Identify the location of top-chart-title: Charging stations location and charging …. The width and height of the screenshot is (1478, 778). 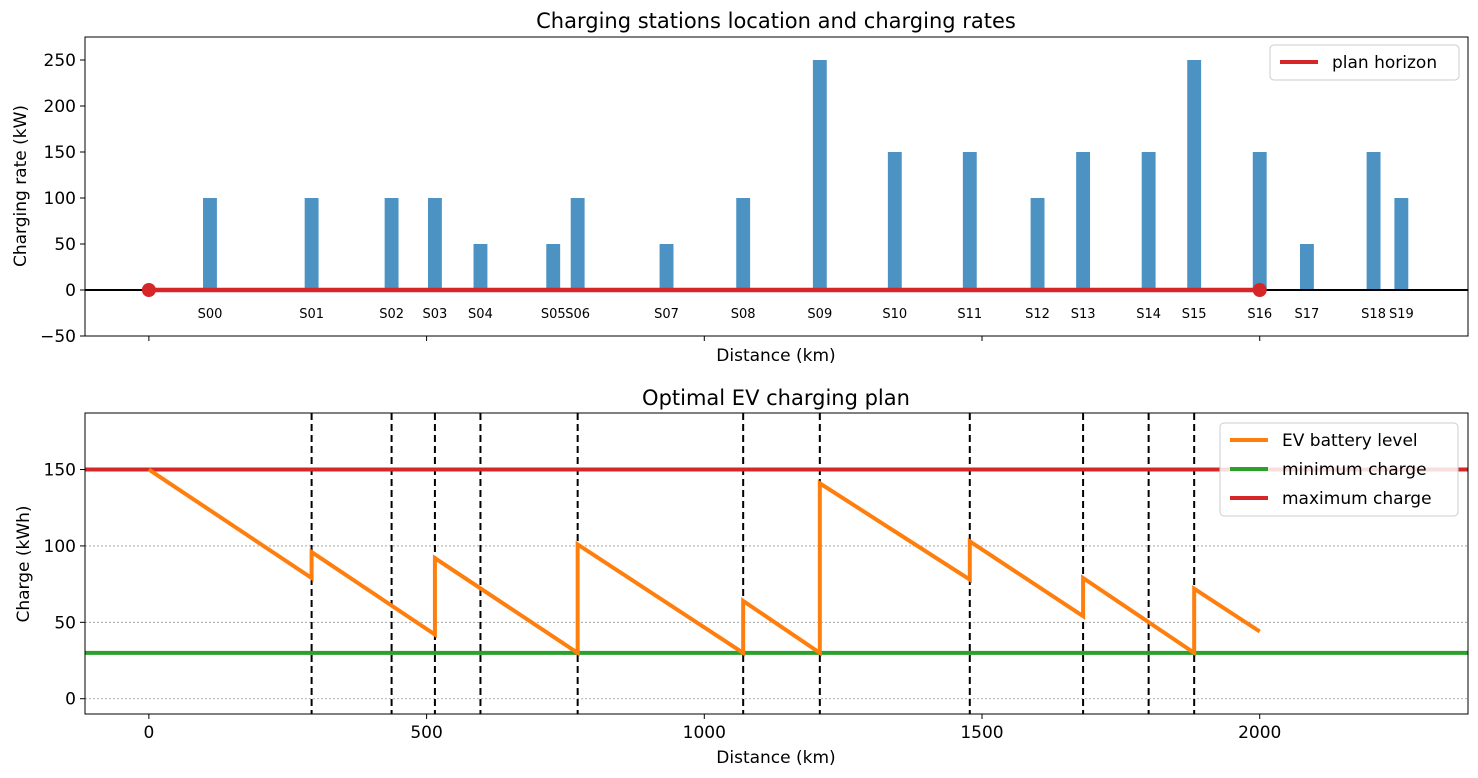
(776, 21).